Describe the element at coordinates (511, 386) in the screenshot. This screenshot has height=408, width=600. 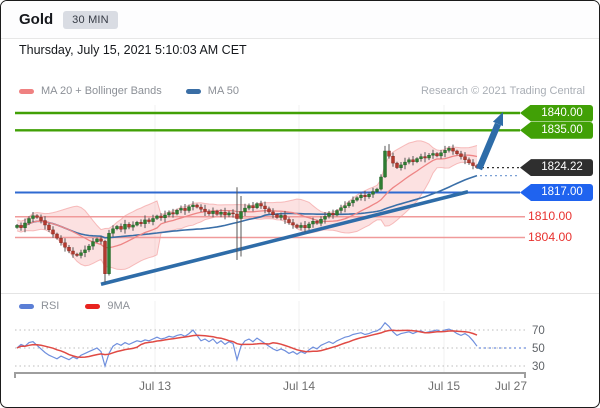
I see `axis-label-jul27: Jul 27` at that location.